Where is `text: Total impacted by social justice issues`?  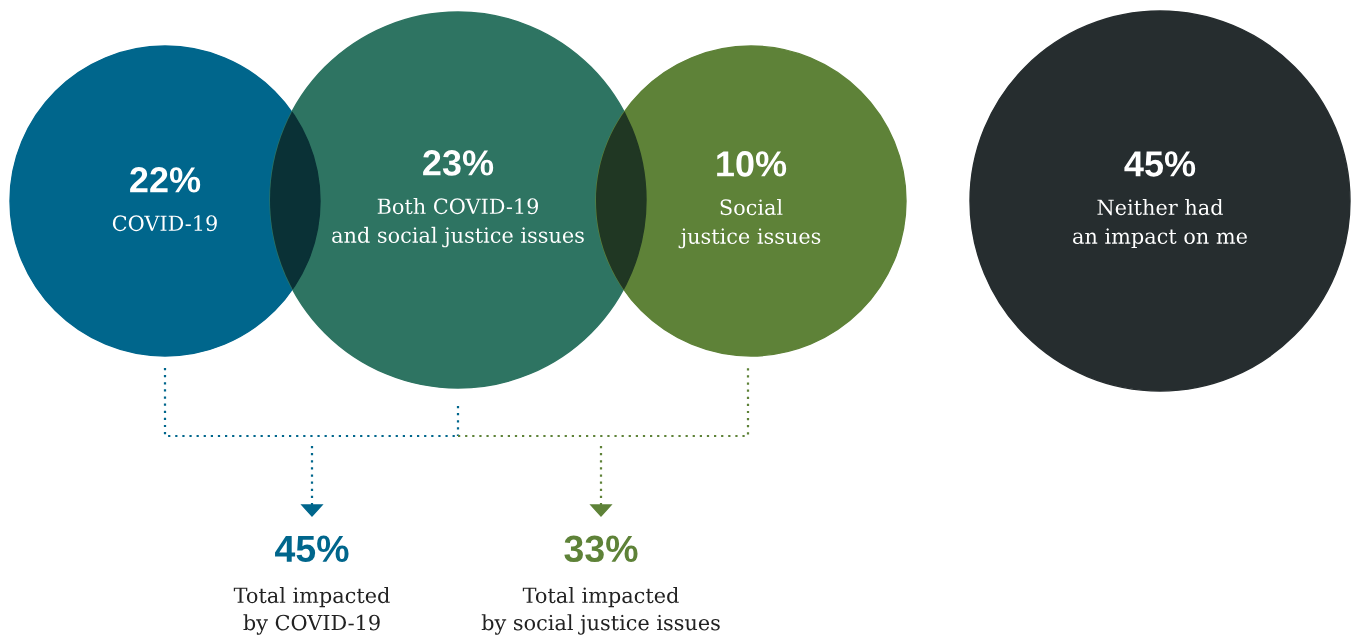
text: Total impacted by social justice issues is located at coordinates (600, 611).